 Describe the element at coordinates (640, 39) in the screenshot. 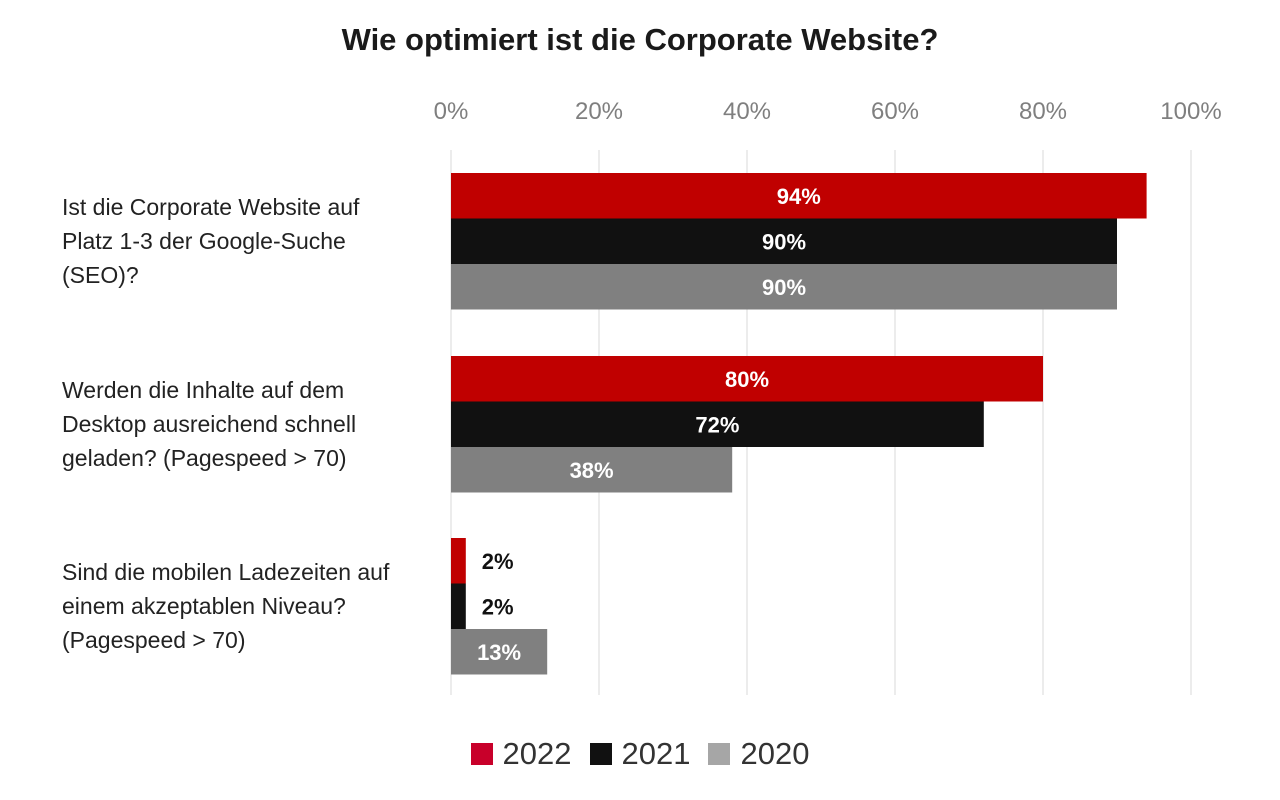

I see `chart-title: Wie optimiert ist die Corporate Website?` at that location.